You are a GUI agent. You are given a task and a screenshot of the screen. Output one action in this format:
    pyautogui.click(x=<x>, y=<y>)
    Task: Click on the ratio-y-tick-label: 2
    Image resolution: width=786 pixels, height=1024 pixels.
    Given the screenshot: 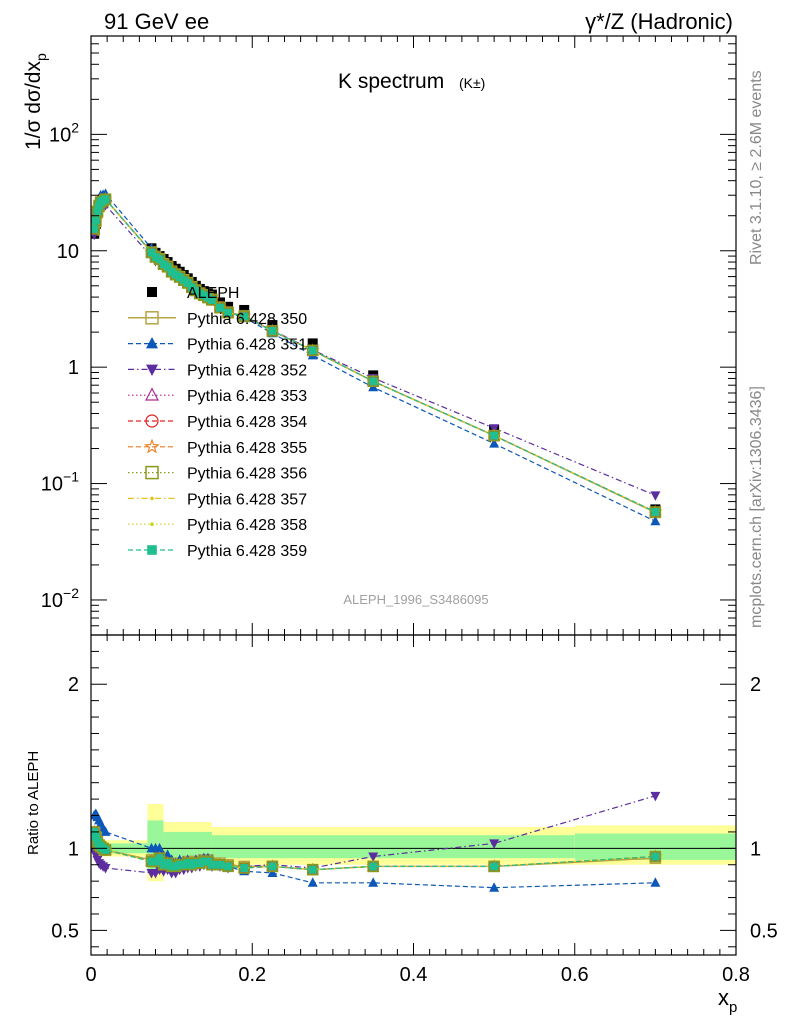 What is the action you would take?
    pyautogui.click(x=73, y=685)
    